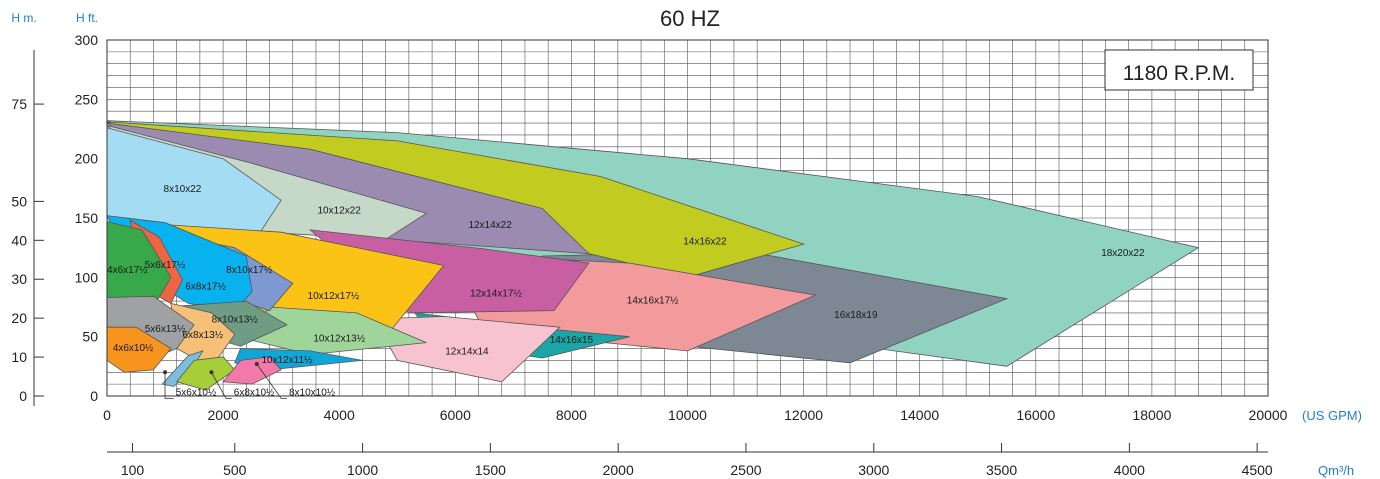  I want to click on y-tick-ft: 250, so click(87, 99).